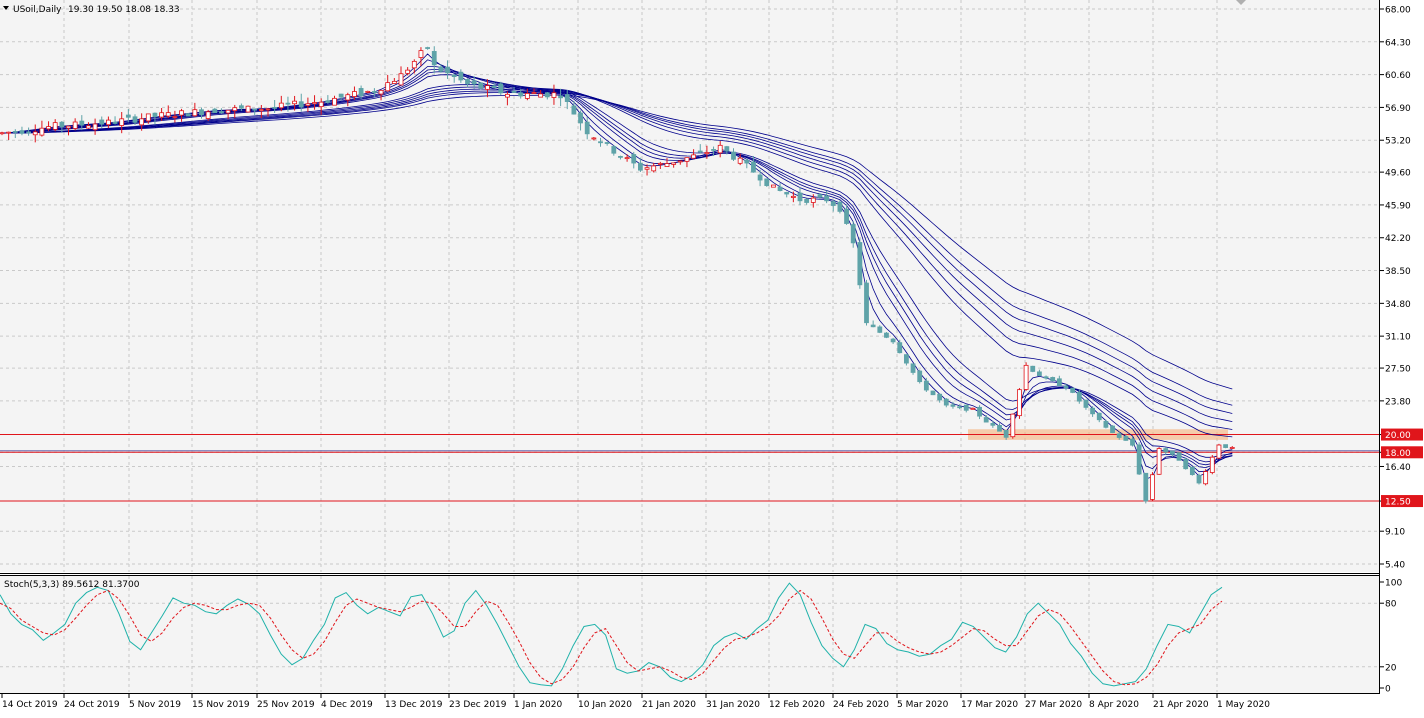 The height and width of the screenshot is (718, 1424). I want to click on symbol-label: USoil,Daily, so click(37, 10).